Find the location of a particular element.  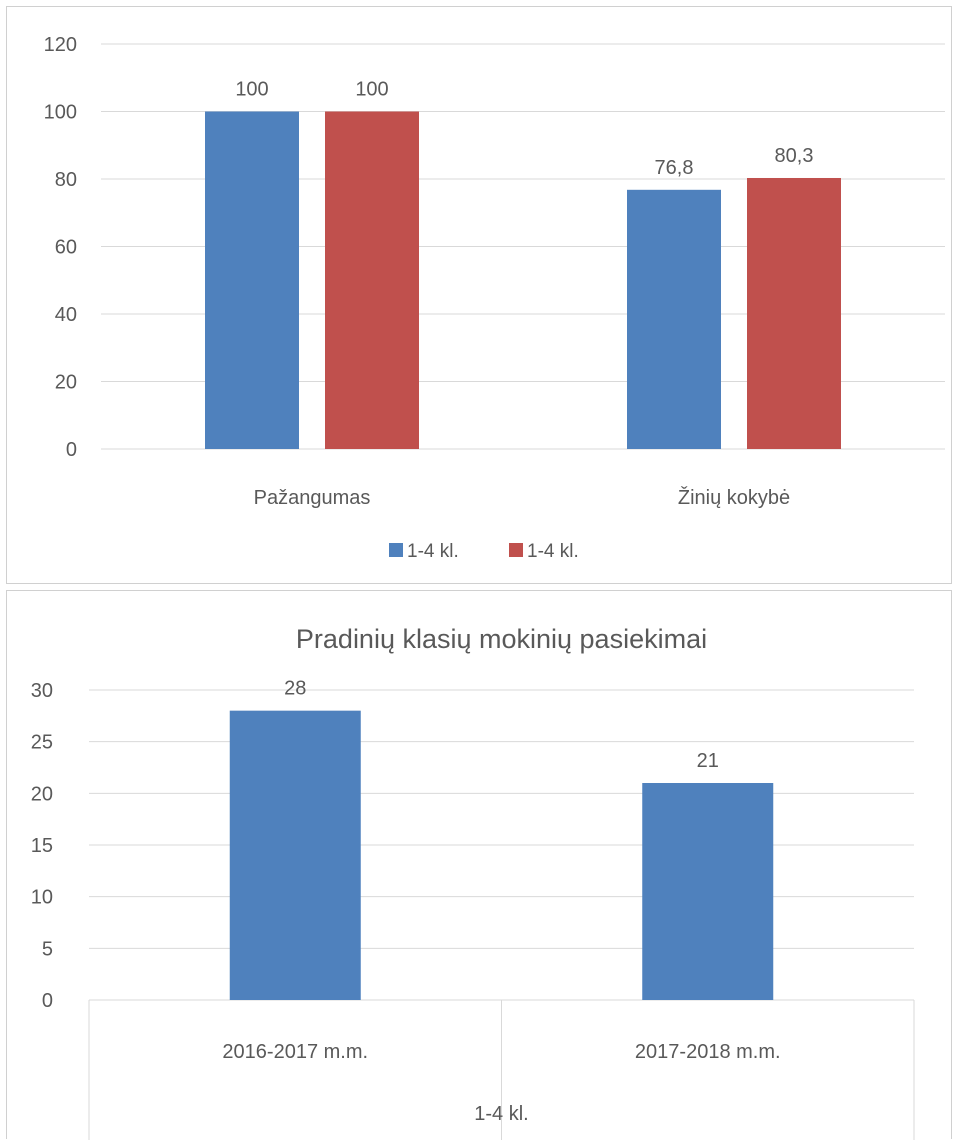

y-tick-label: 15 is located at coordinates (42, 846).